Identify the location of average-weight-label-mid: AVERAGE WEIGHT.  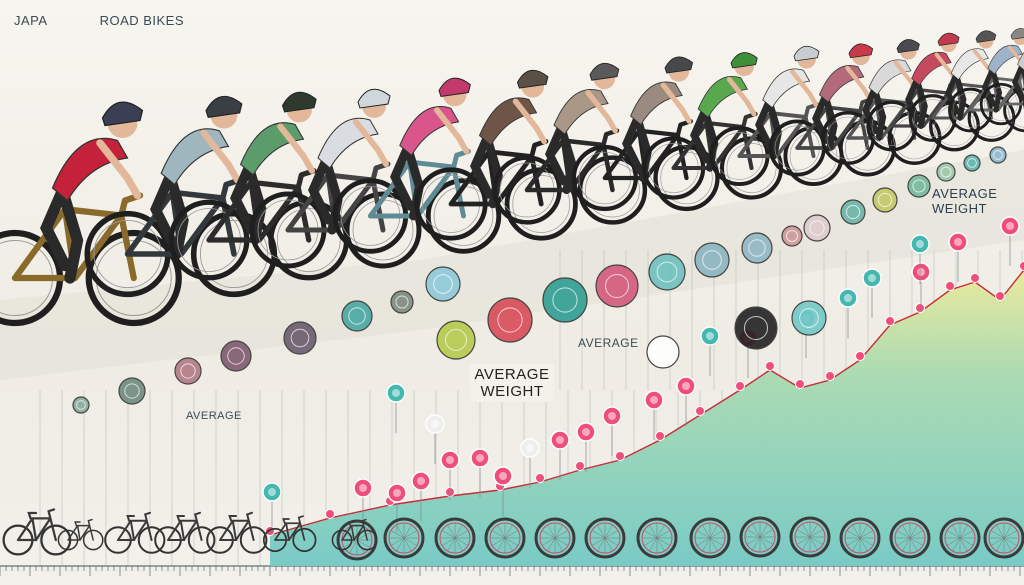
(512, 383).